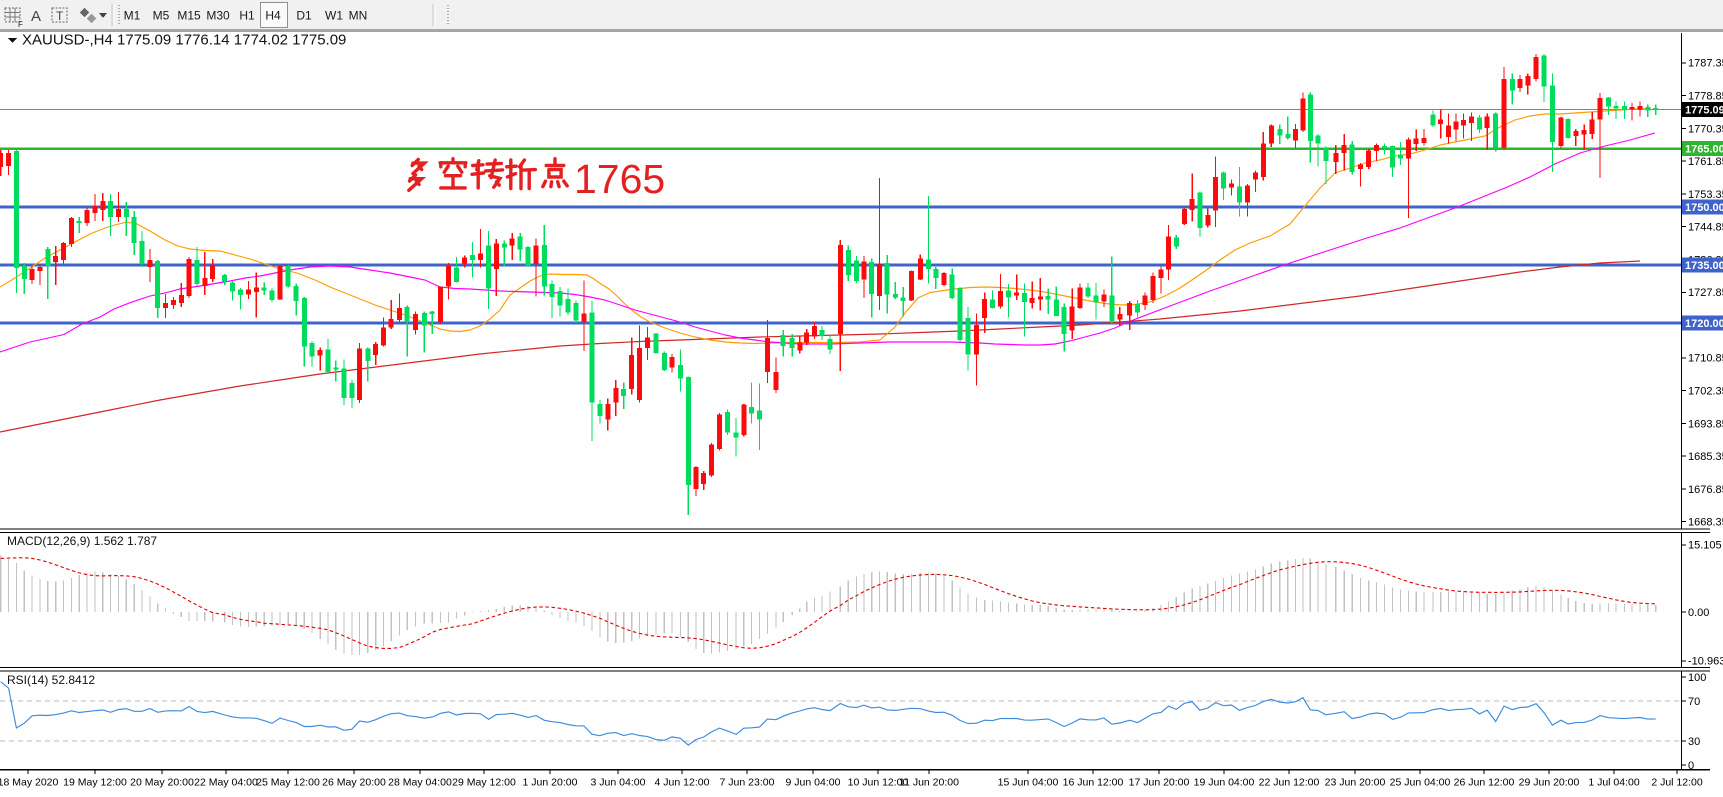 This screenshot has height=797, width=1723. What do you see at coordinates (1705, 129) in the screenshot?
I see `svg-text: 1770.35` at bounding box center [1705, 129].